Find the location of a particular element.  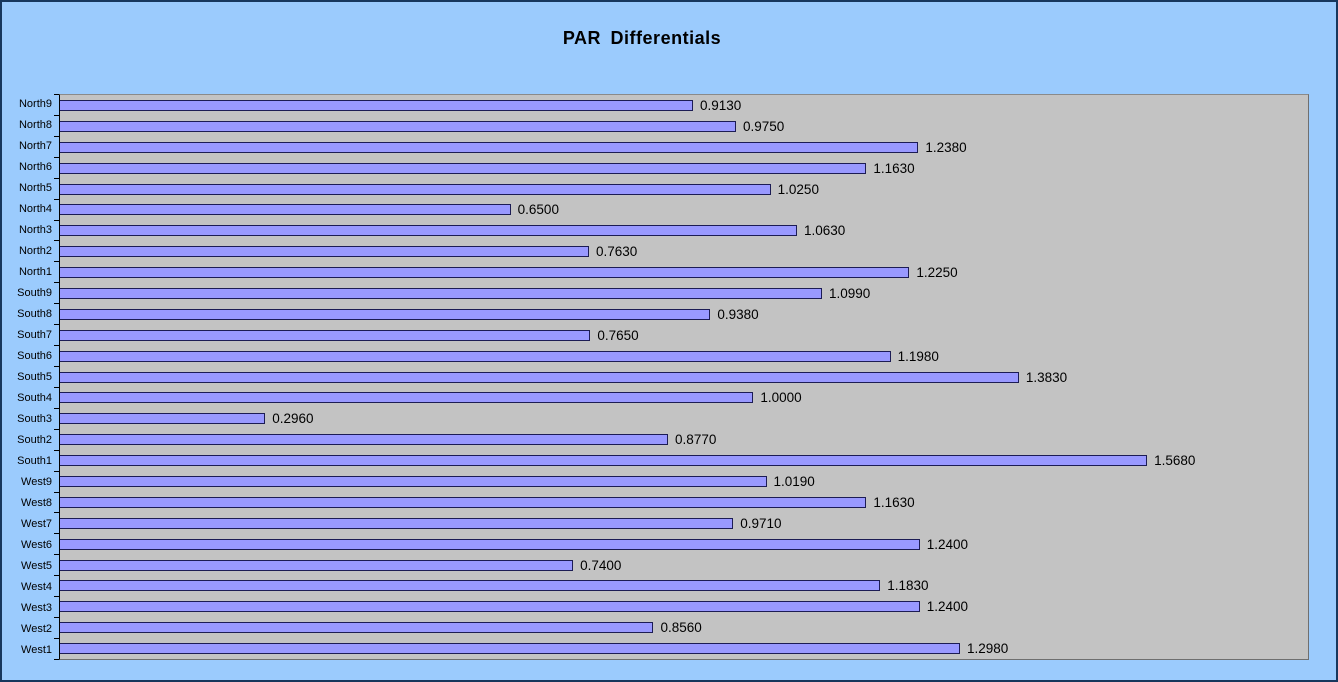

value-label: 0.9130 is located at coordinates (721, 105).